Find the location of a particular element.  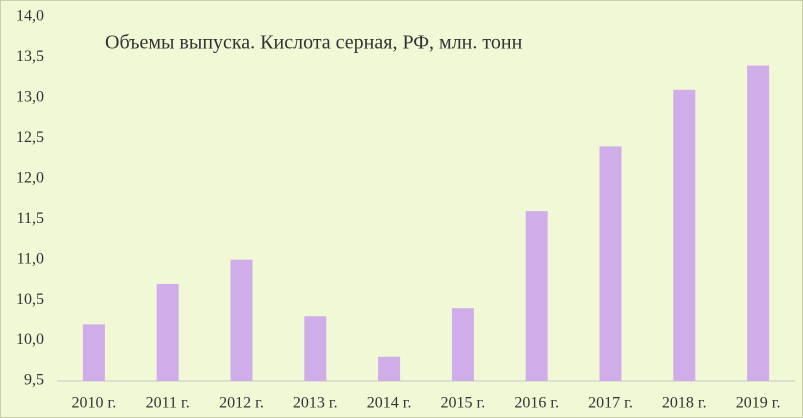

y-tick-label: 13,5 is located at coordinates (30, 56).